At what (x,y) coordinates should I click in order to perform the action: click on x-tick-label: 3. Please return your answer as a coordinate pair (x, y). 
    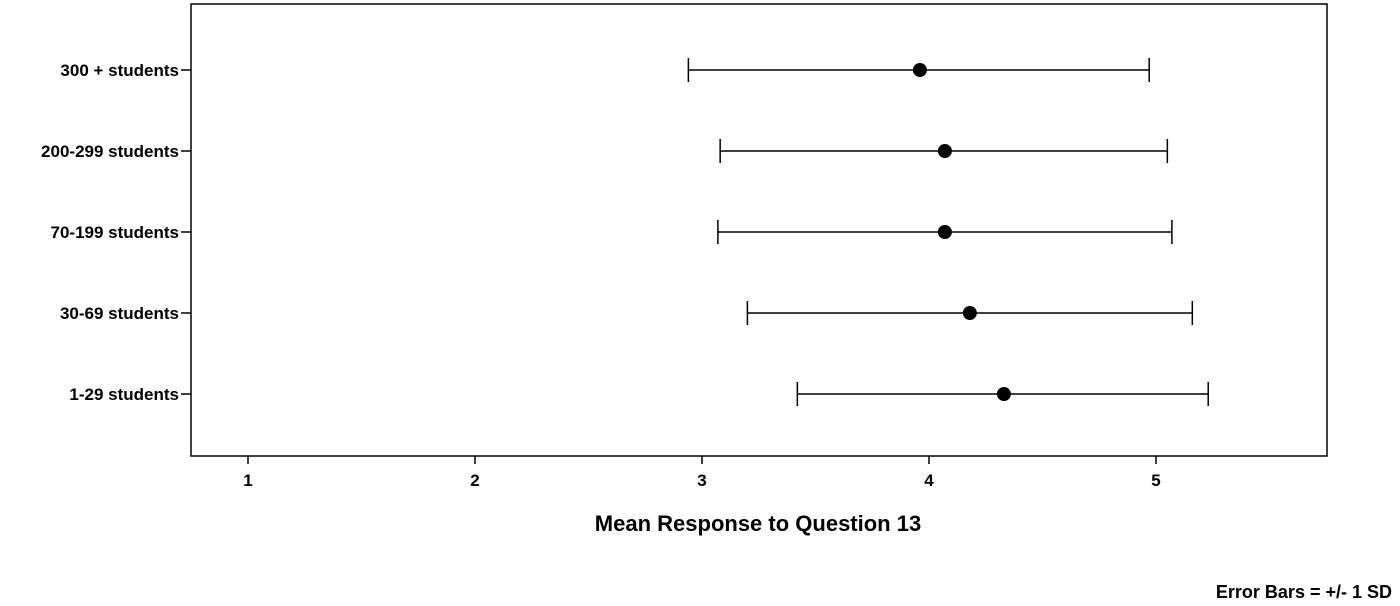
    Looking at the image, I should click on (701, 480).